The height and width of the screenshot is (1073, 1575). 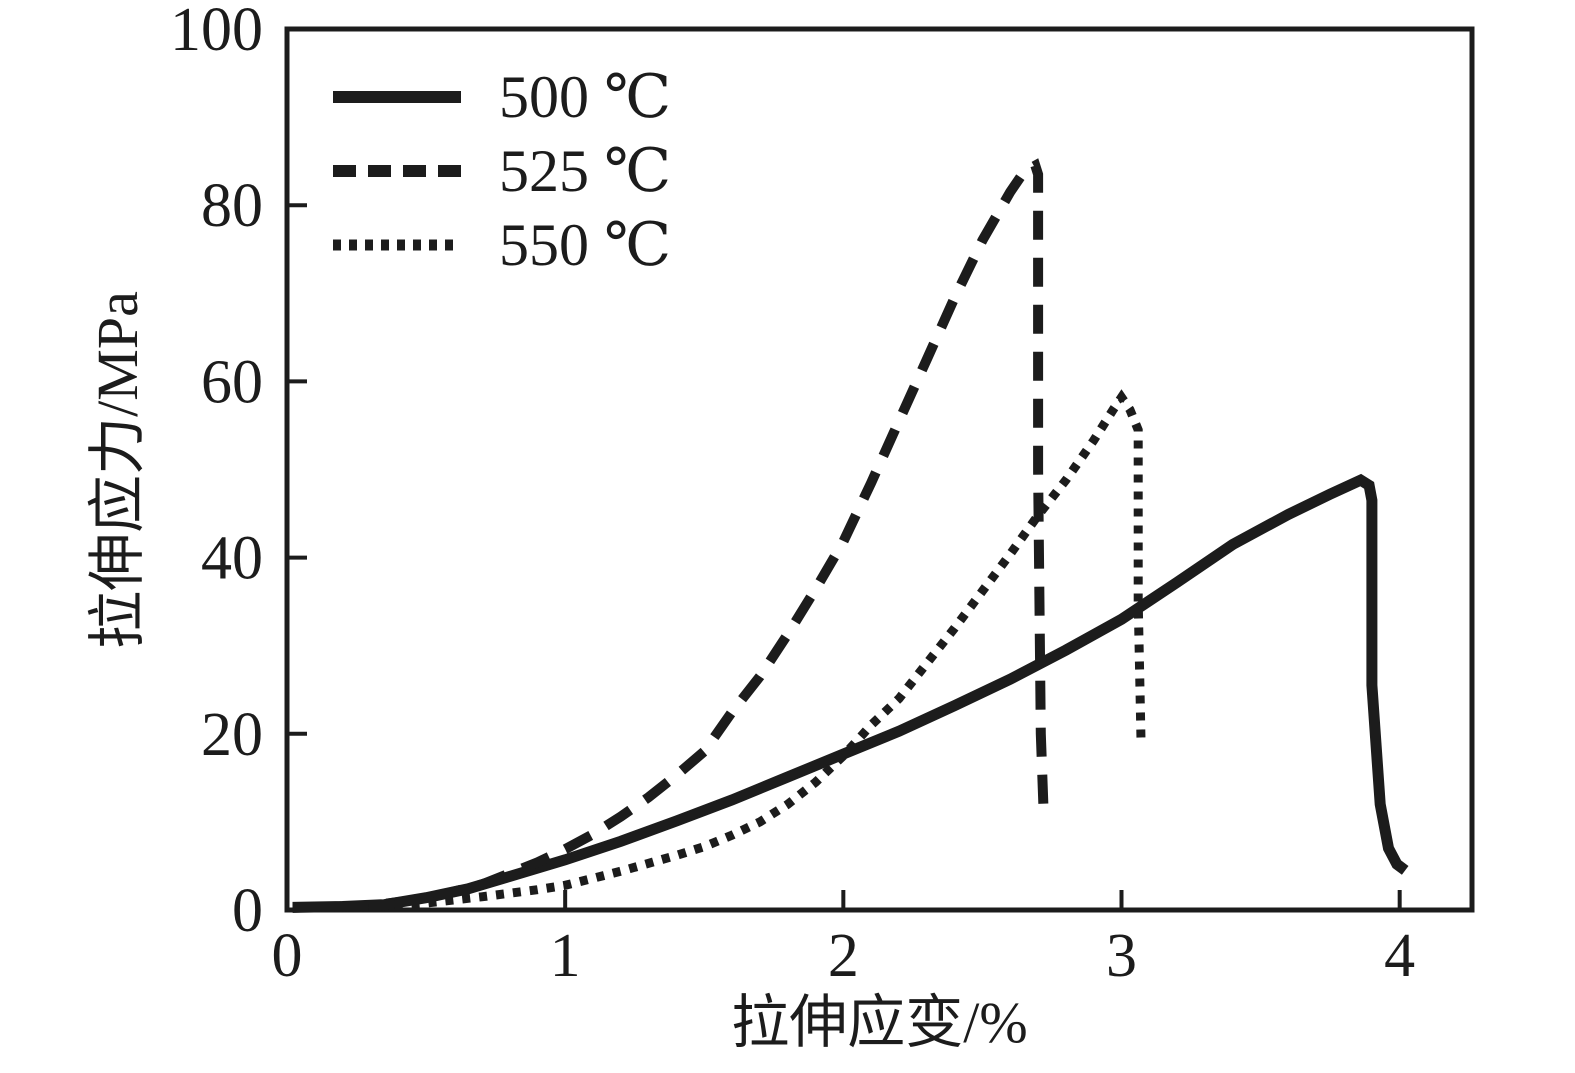 What do you see at coordinates (397, 245) in the screenshot?
I see `legend-line-dotted-icon` at bounding box center [397, 245].